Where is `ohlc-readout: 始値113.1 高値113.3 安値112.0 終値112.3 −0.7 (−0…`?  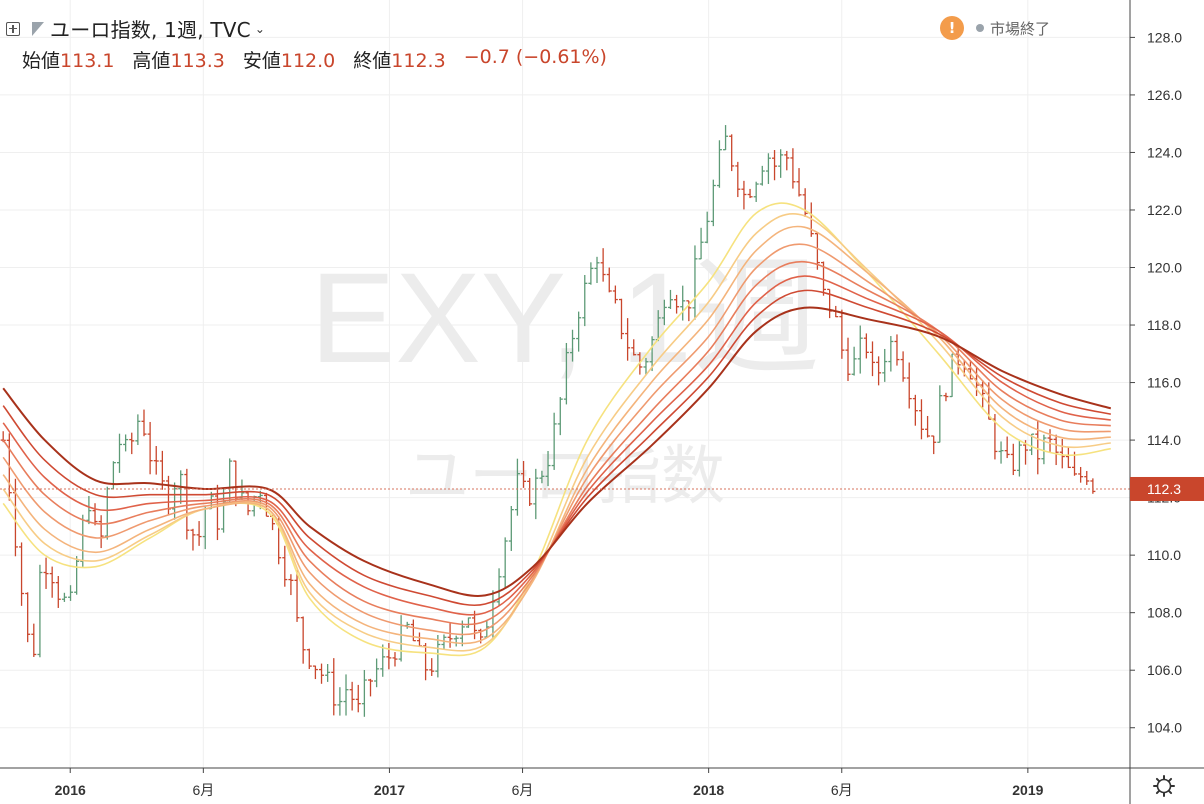 ohlc-readout: 始値113.1 高値113.3 安値112.0 終値112.3 −0.7 (−0… is located at coordinates (314, 59).